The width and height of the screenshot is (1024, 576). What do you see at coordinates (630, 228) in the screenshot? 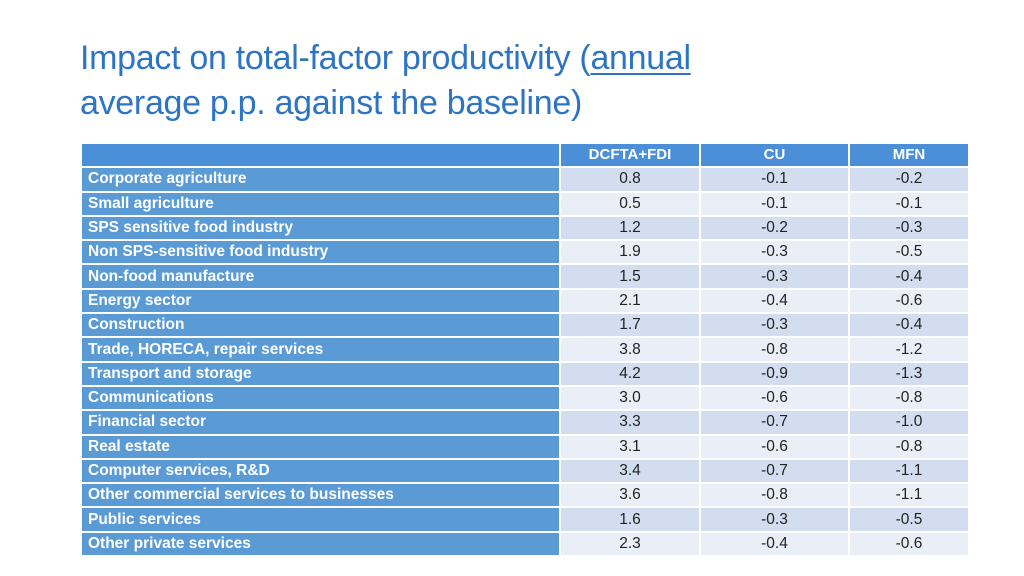
I see `value-dcfta-fdi: 1.2` at bounding box center [630, 228].